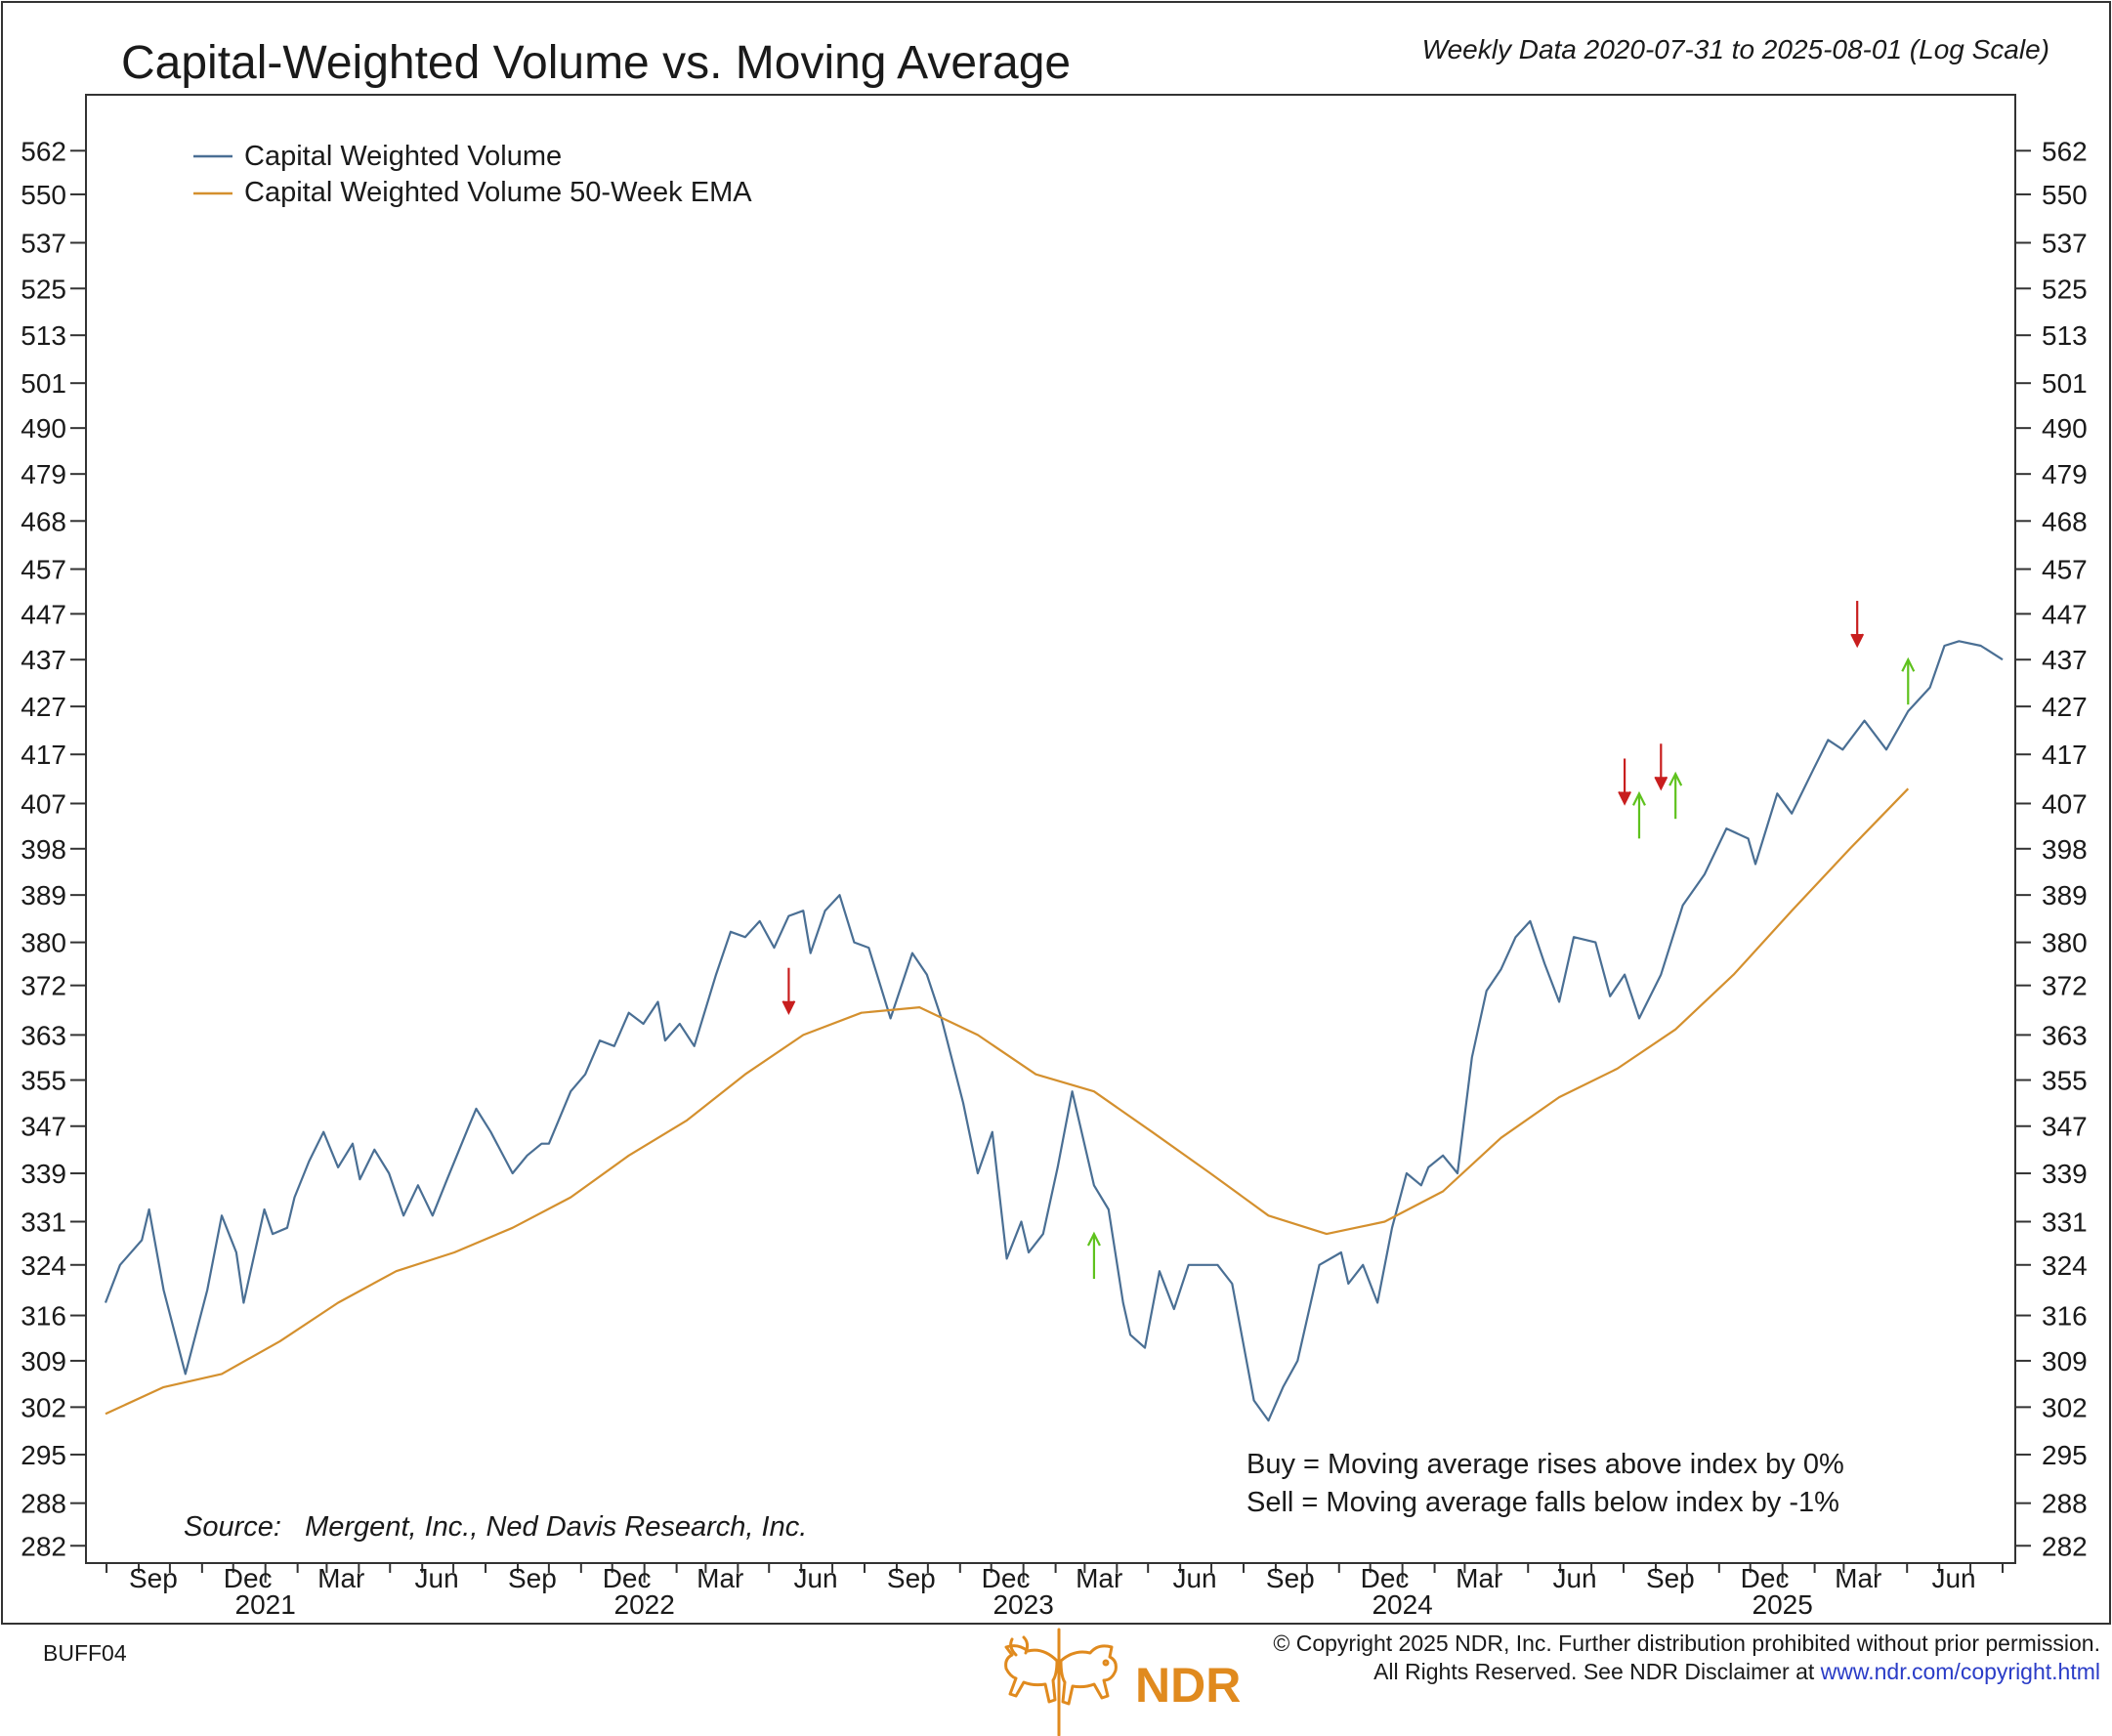 The width and height of the screenshot is (2112, 1736). I want to click on y-tick-label-right: 417, so click(2065, 755).